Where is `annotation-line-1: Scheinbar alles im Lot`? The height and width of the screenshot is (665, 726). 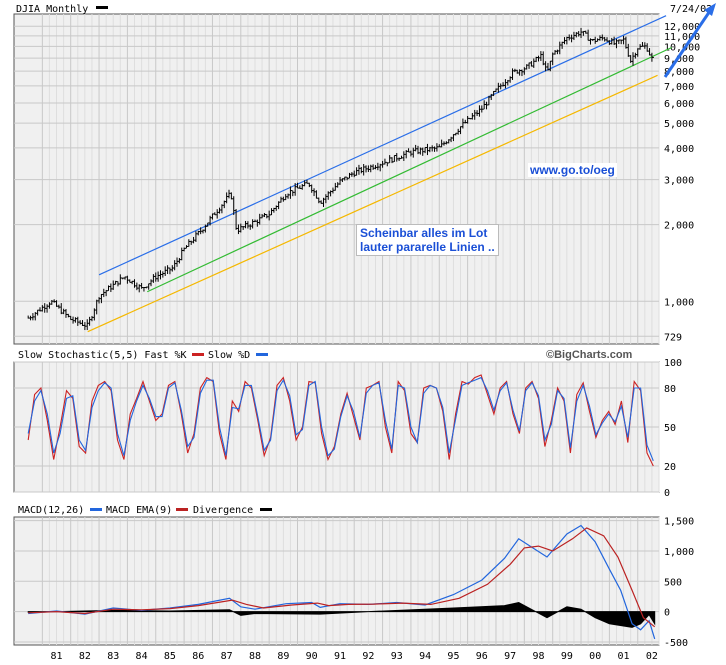
annotation-line-1: Scheinbar alles im Lot is located at coordinates (424, 233).